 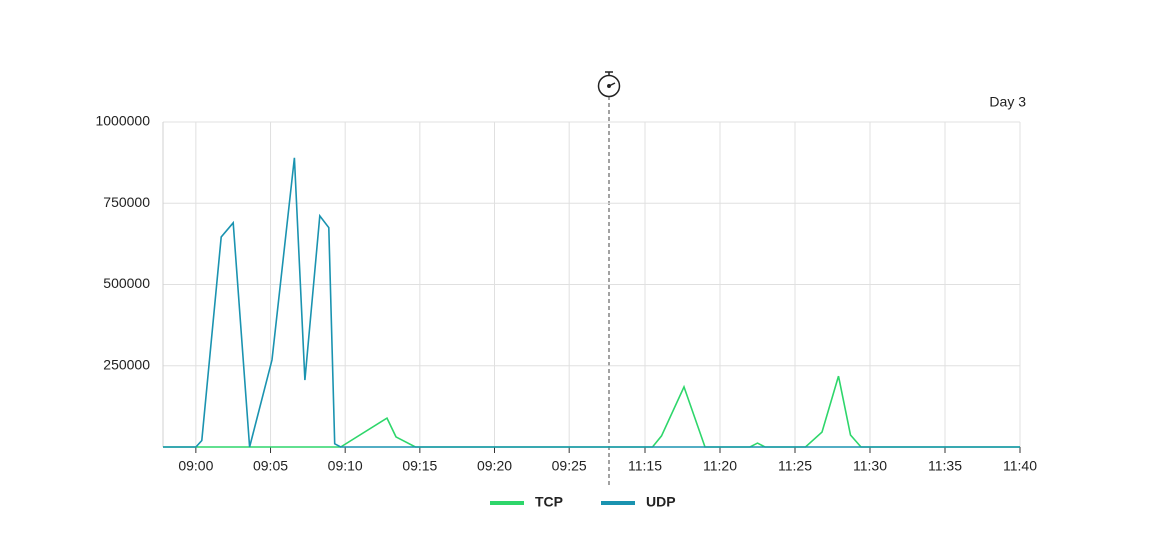 I want to click on legend: TCP UDP, so click(x=583, y=502).